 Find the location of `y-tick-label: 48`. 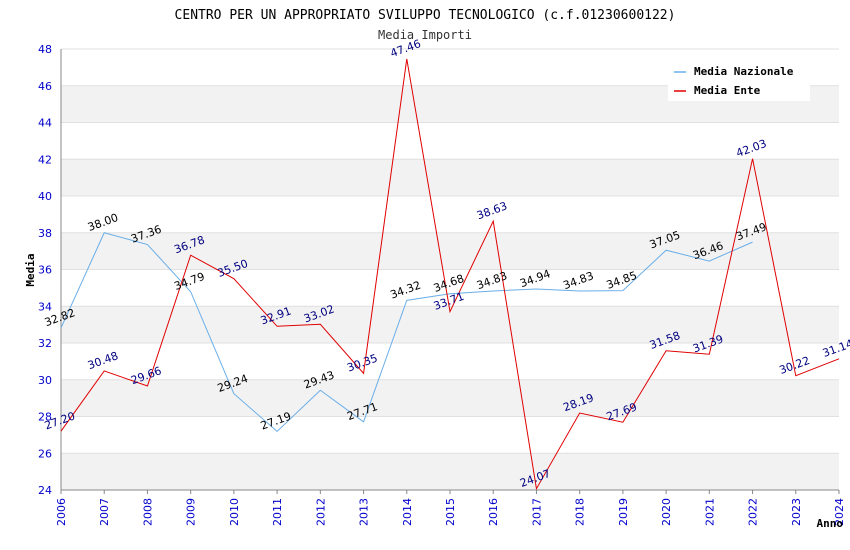

y-tick-label: 48 is located at coordinates (45, 49).